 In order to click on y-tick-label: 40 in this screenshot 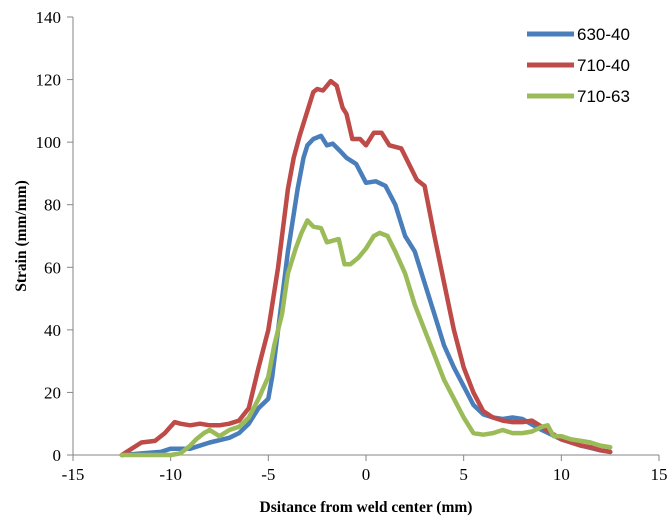, I will do `click(52, 330)`.